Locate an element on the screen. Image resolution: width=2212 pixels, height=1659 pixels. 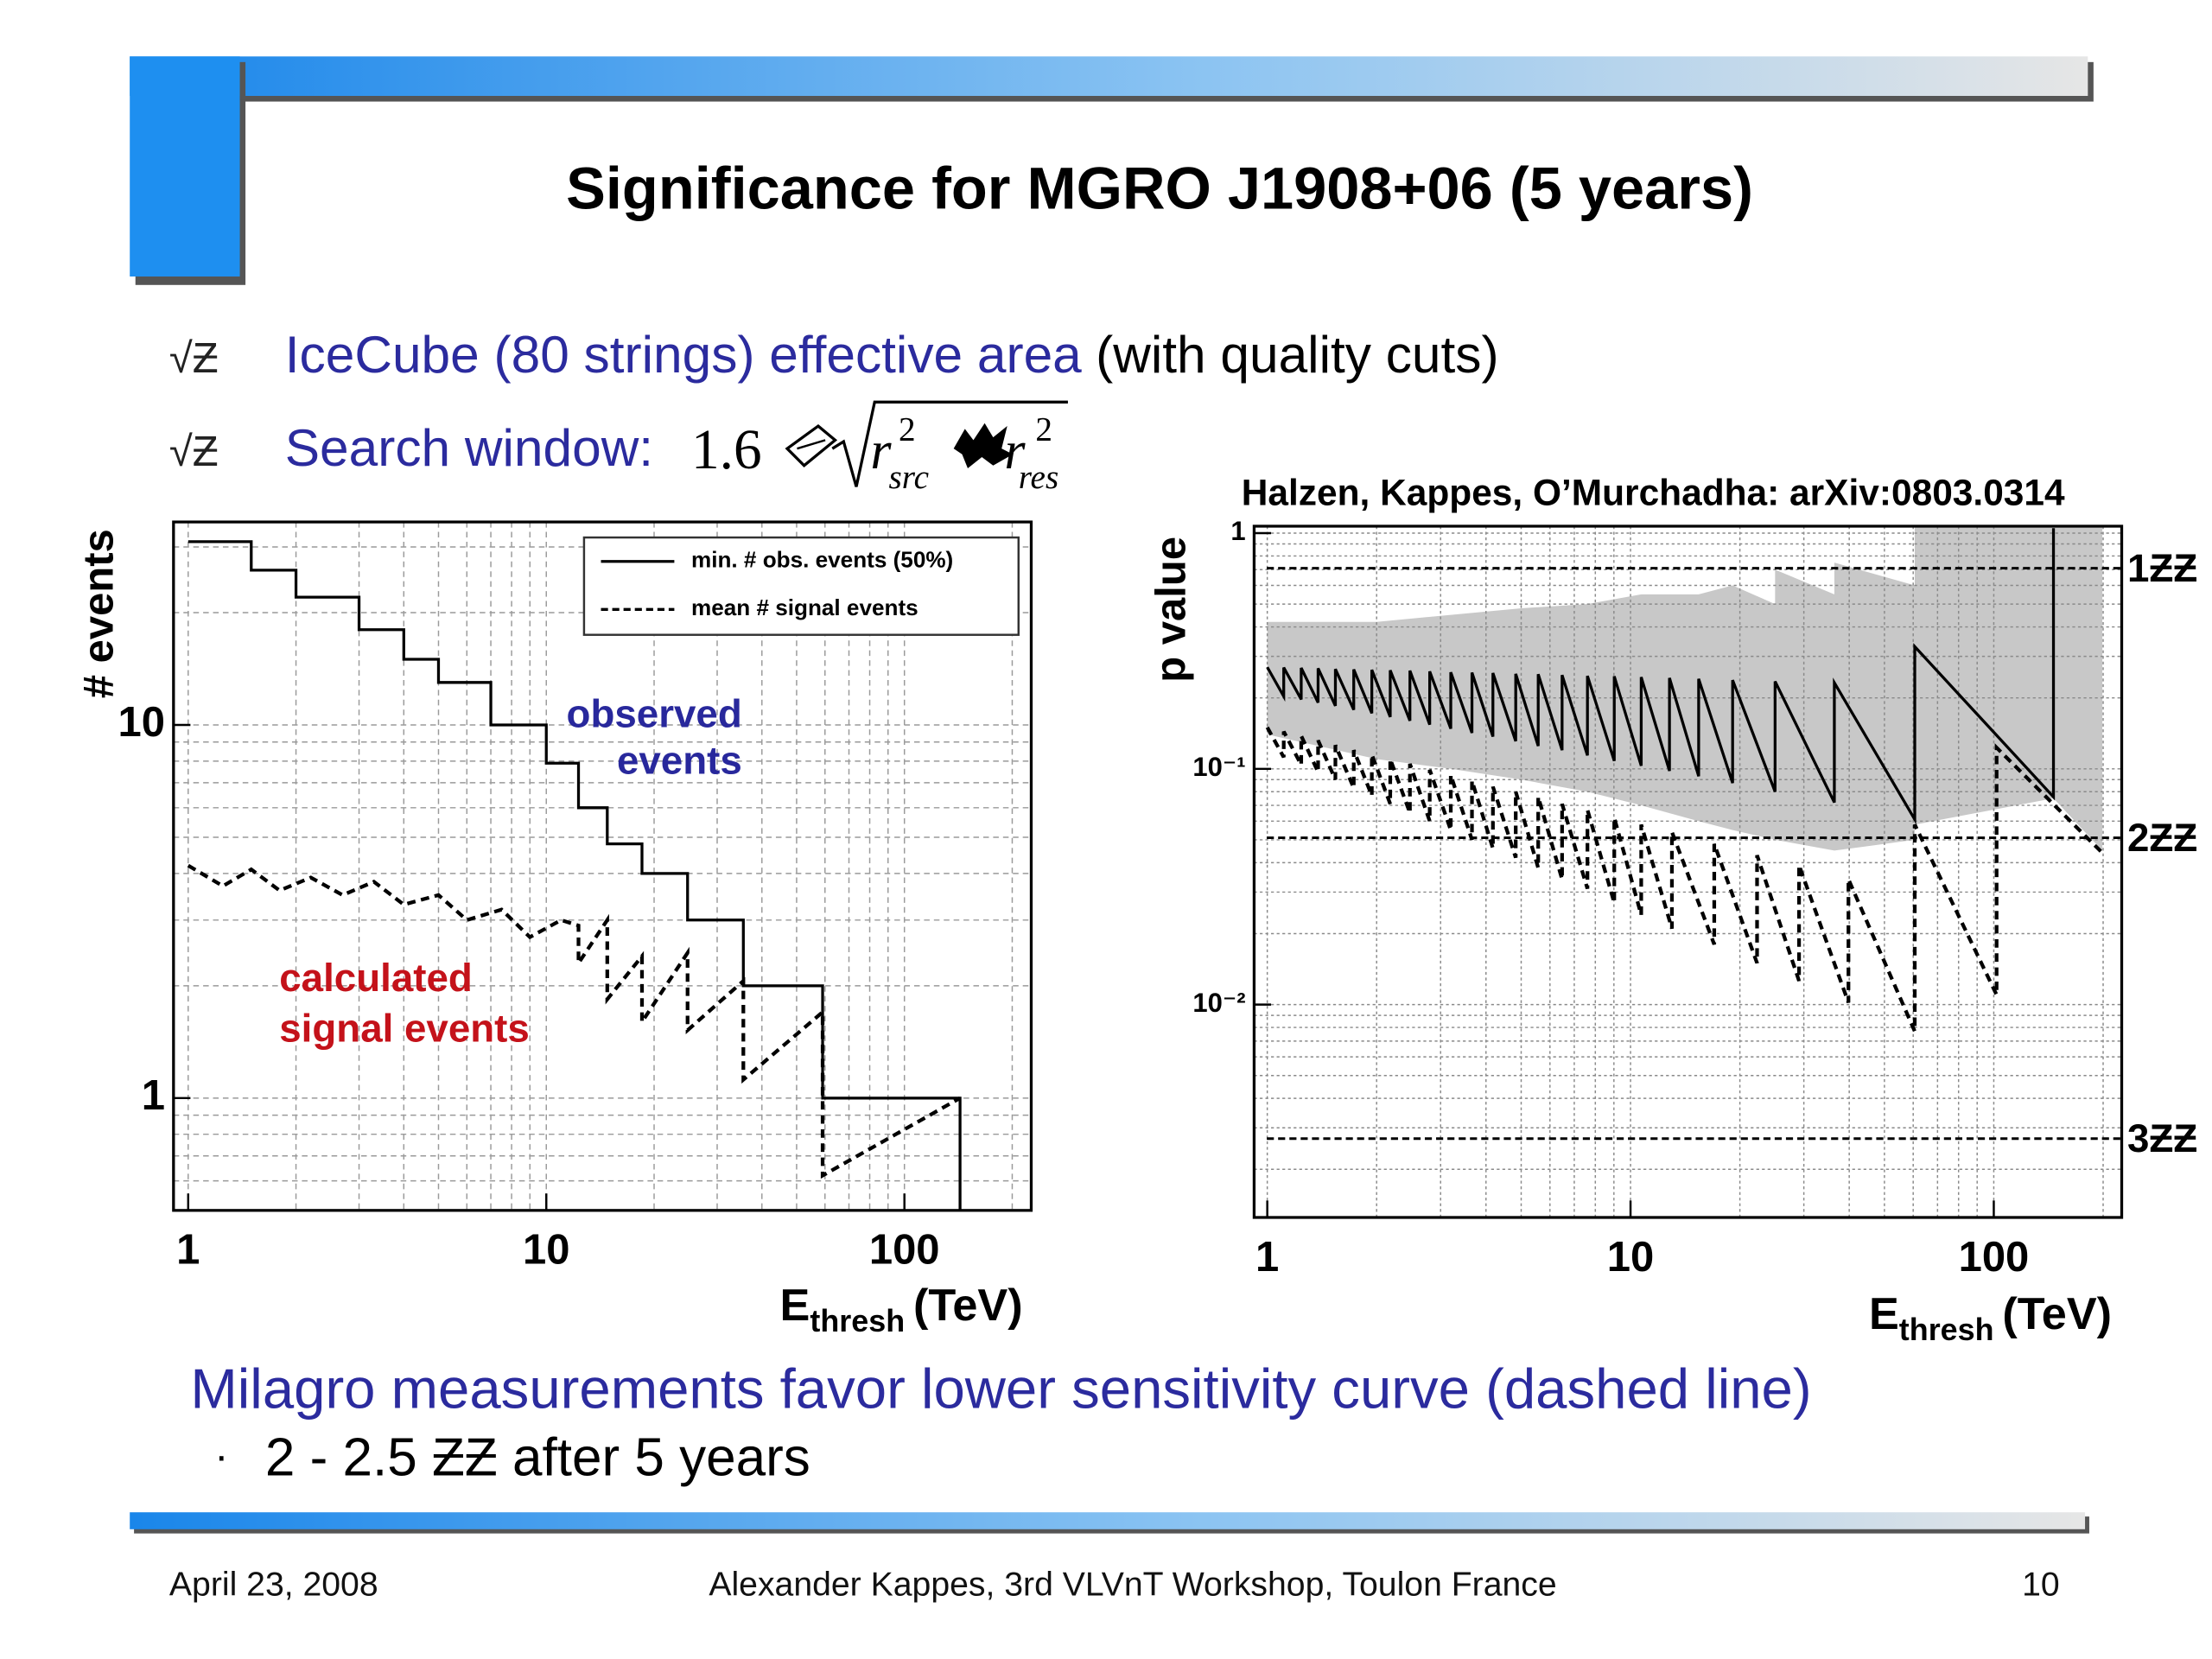
formula-sub: res is located at coordinates (1038, 477).